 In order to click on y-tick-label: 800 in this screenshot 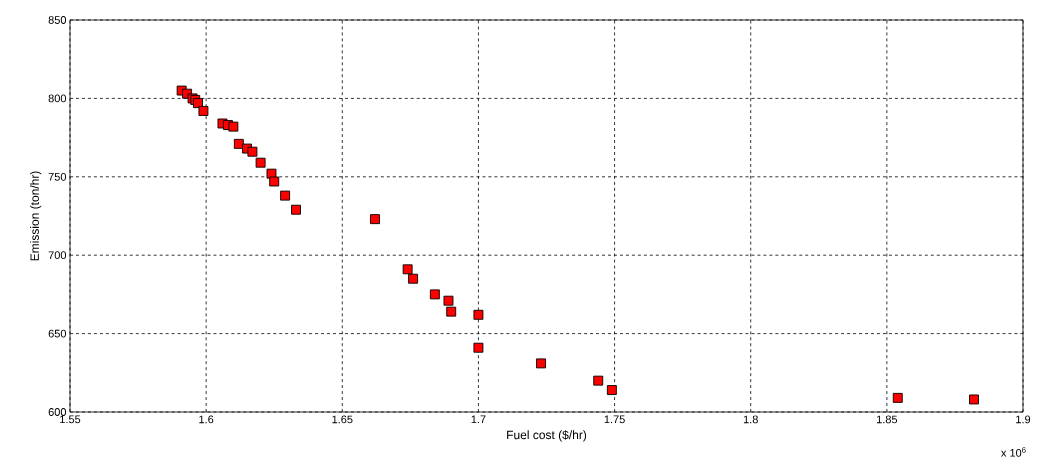, I will do `click(57, 98)`.